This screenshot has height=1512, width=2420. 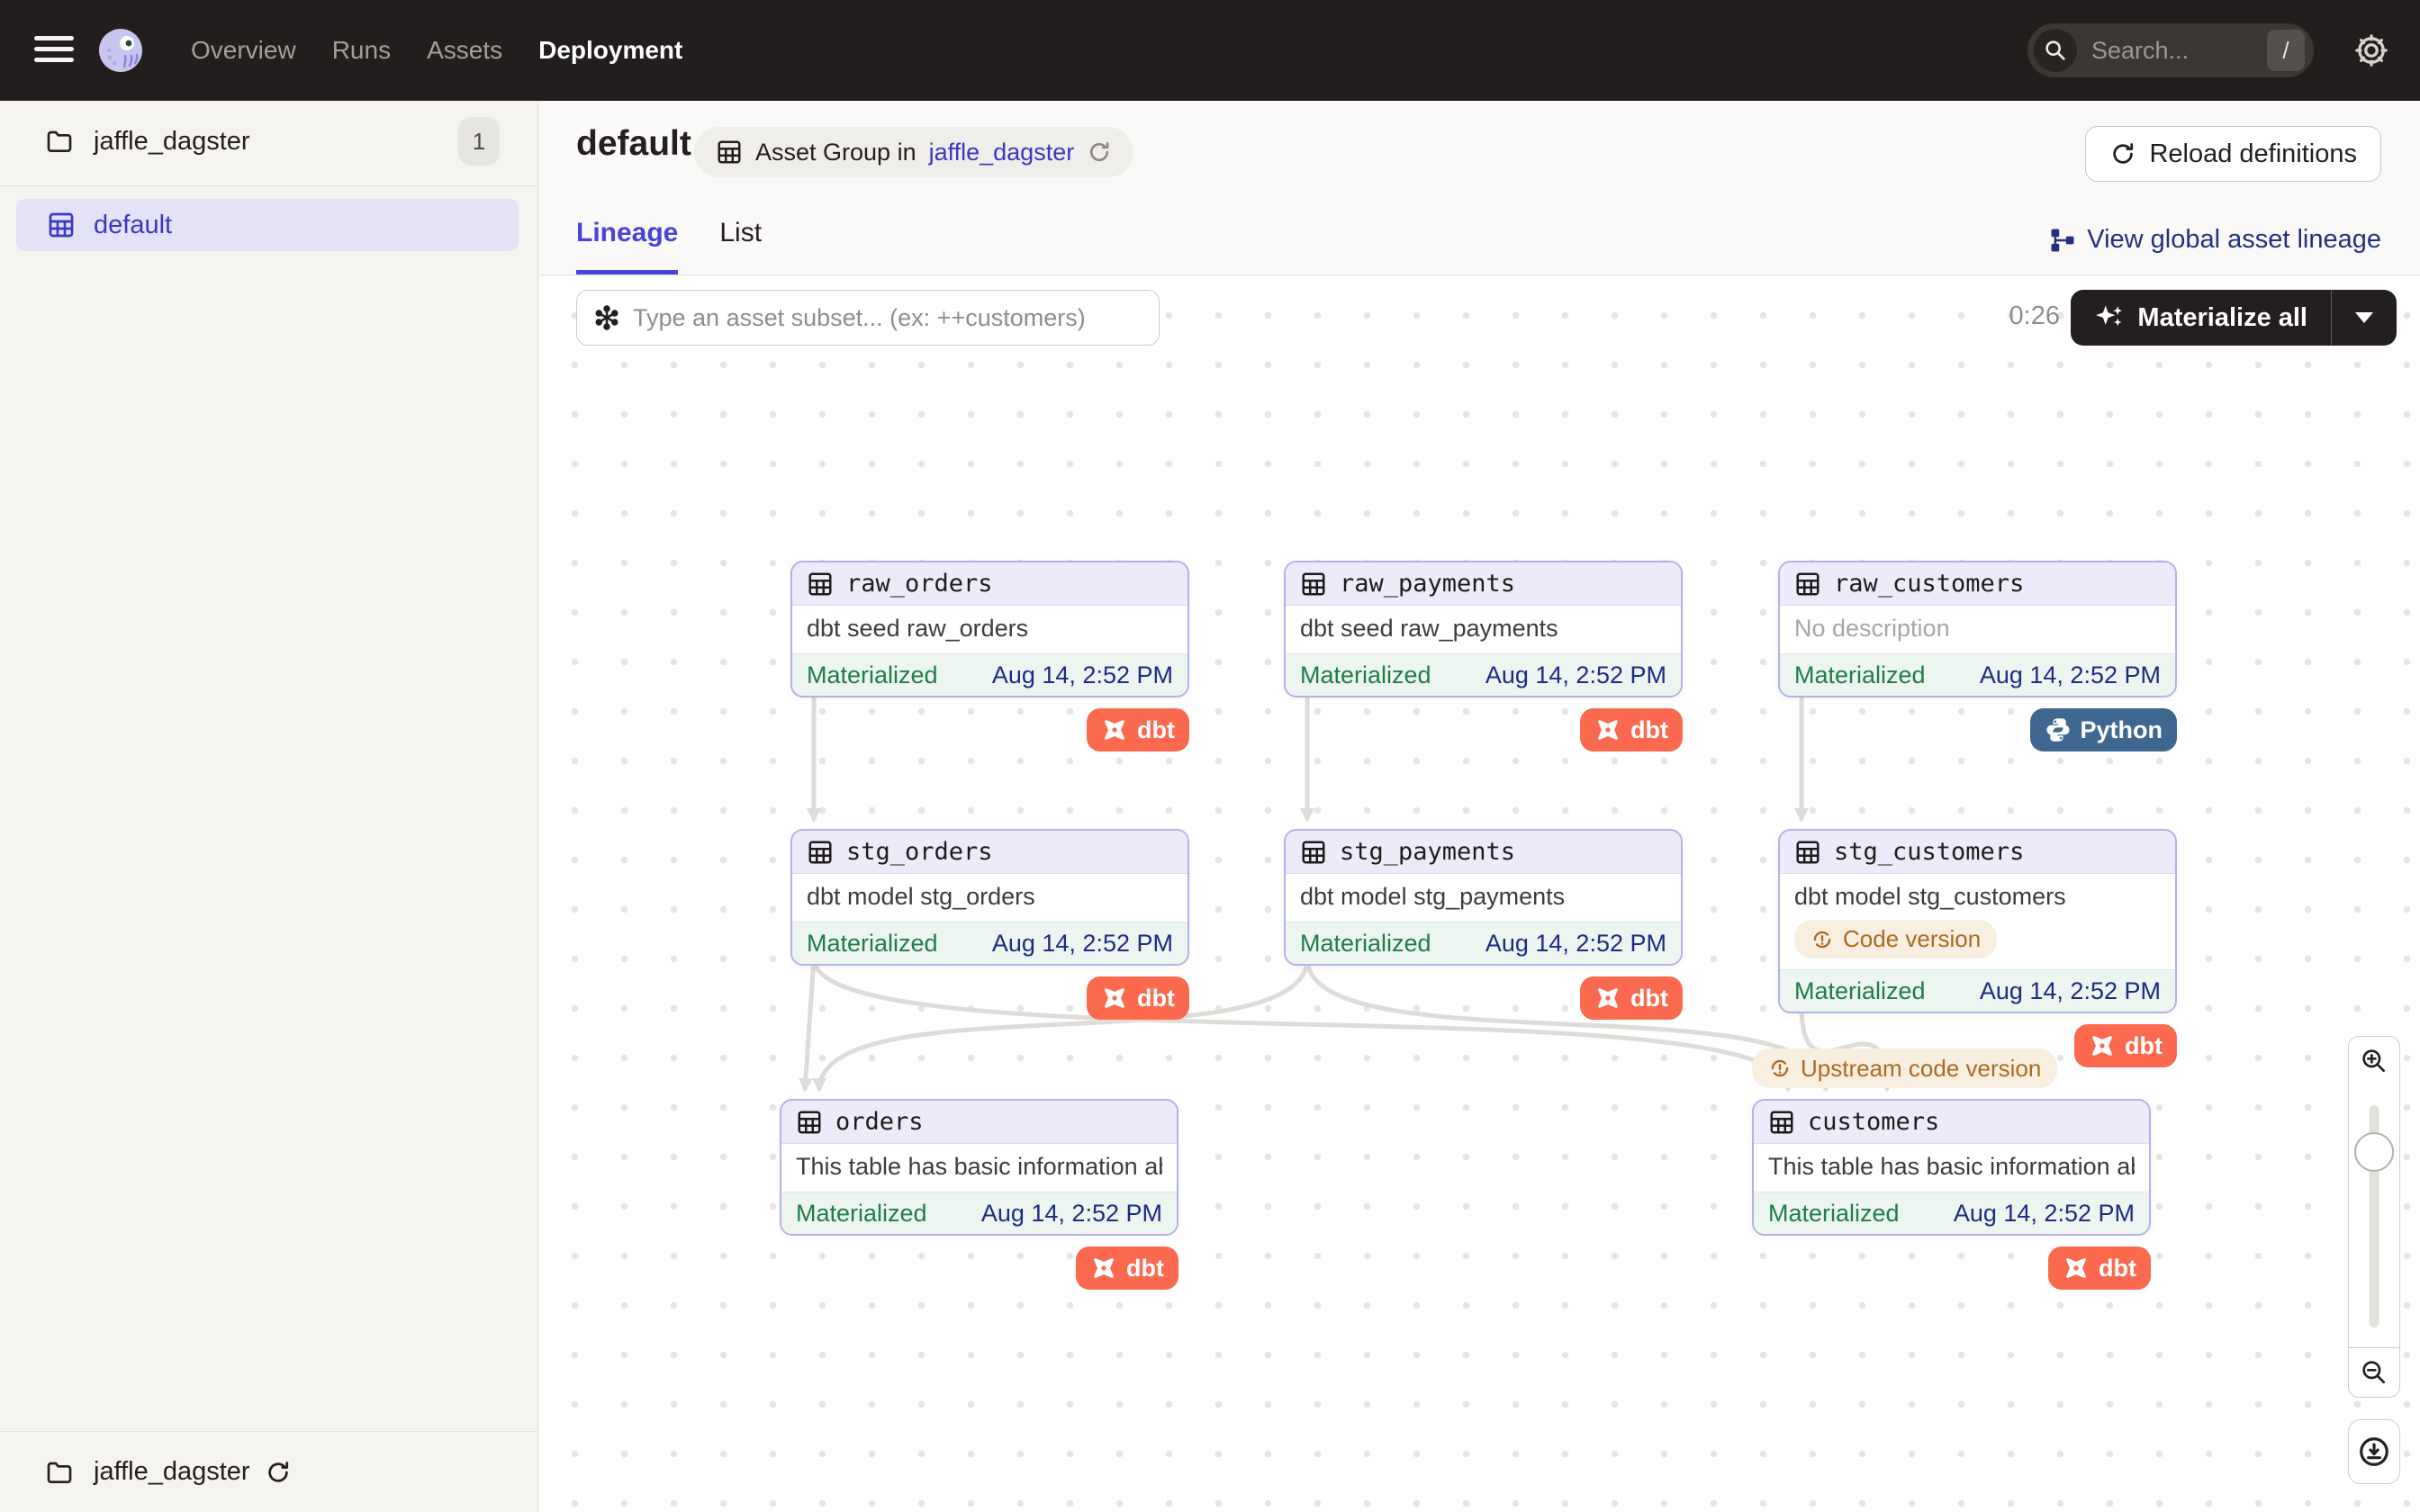 I want to click on tab-list: List, so click(x=741, y=233).